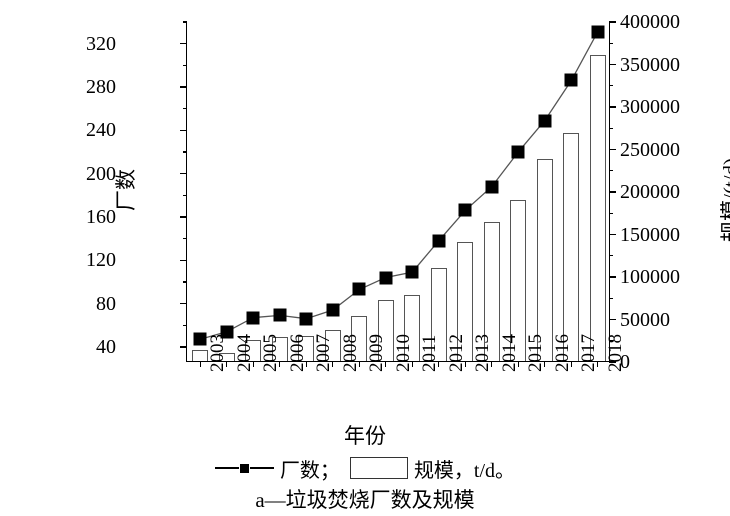 The width and height of the screenshot is (730, 516). I want to click on x-ticklabel: 2018, so click(615, 353).